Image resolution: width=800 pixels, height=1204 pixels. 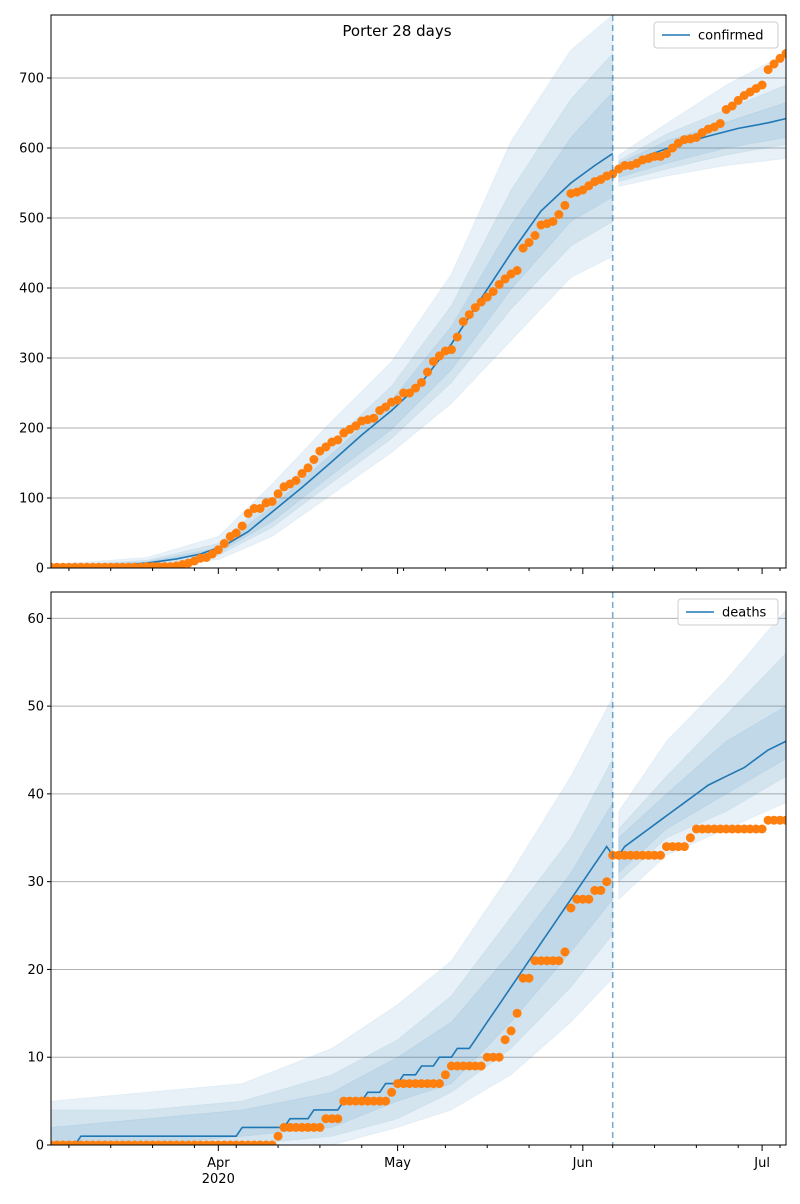 I want to click on y-tick-label: 0, so click(x=40, y=569).